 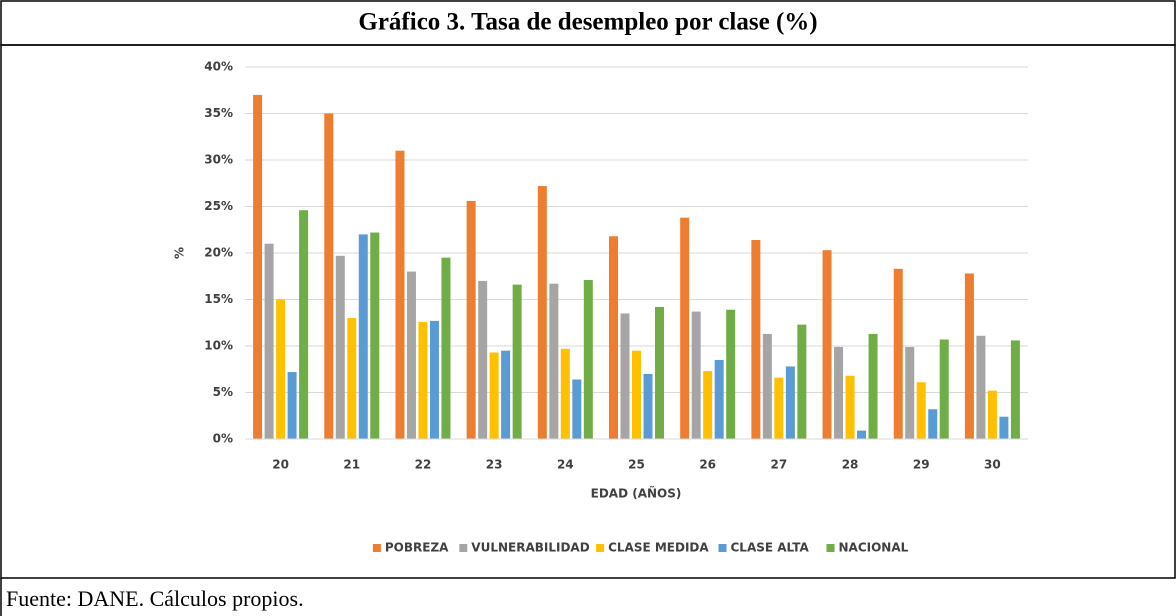 I want to click on y-tick-label: 0%, so click(x=223, y=439).